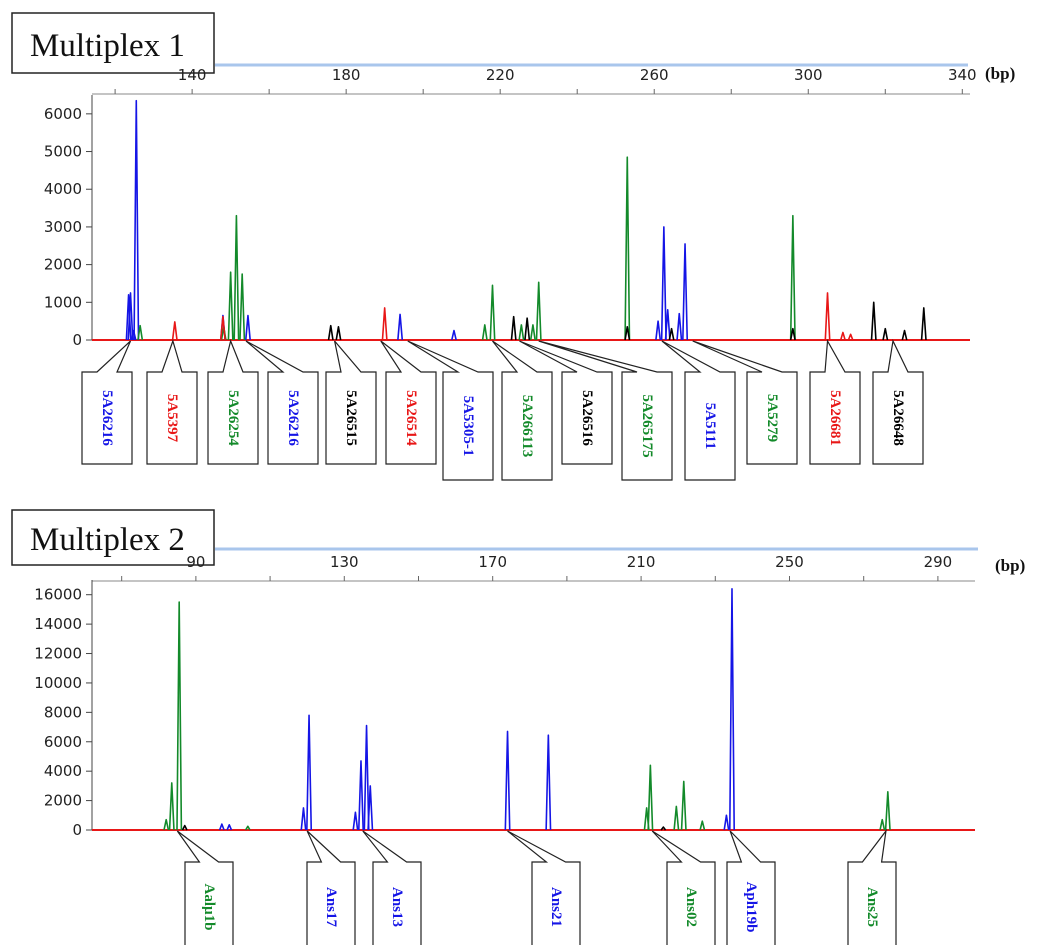 The width and height of the screenshot is (1039, 945). What do you see at coordinates (647, 425) in the screenshot?
I see `marker-label: 5A265175` at bounding box center [647, 425].